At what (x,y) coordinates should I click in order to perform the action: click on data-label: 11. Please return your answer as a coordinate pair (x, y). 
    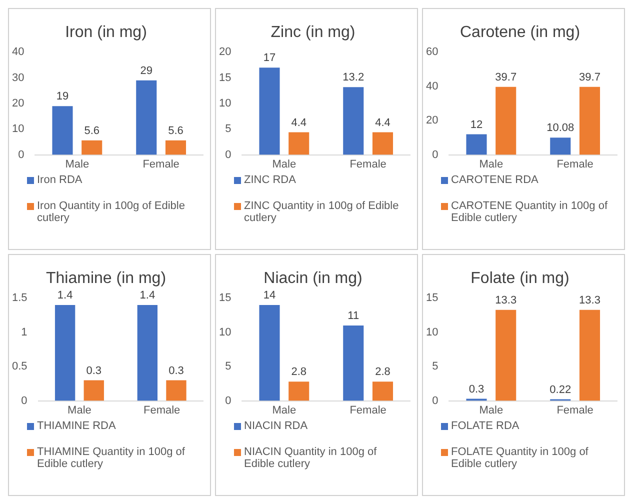
    Looking at the image, I should click on (354, 316).